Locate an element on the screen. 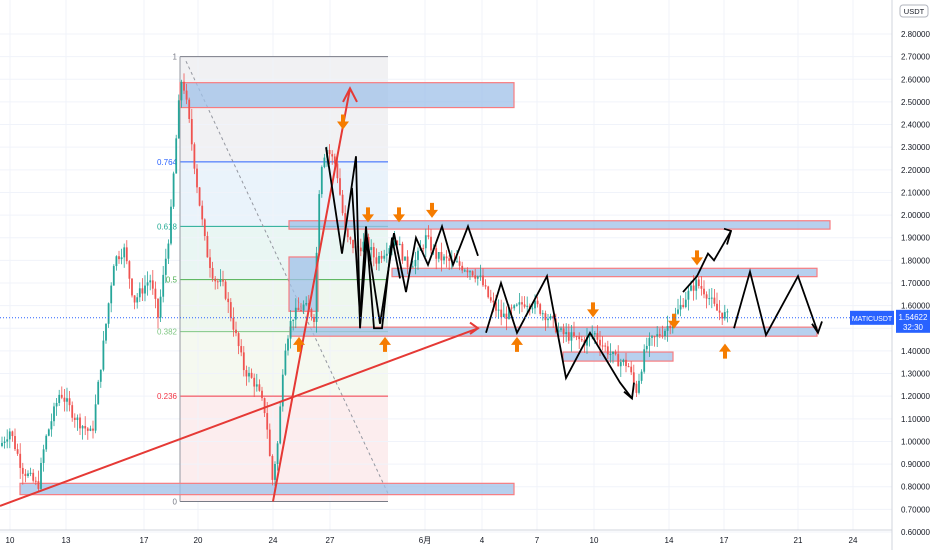  red-arrowhead is located at coordinates (474, 328).